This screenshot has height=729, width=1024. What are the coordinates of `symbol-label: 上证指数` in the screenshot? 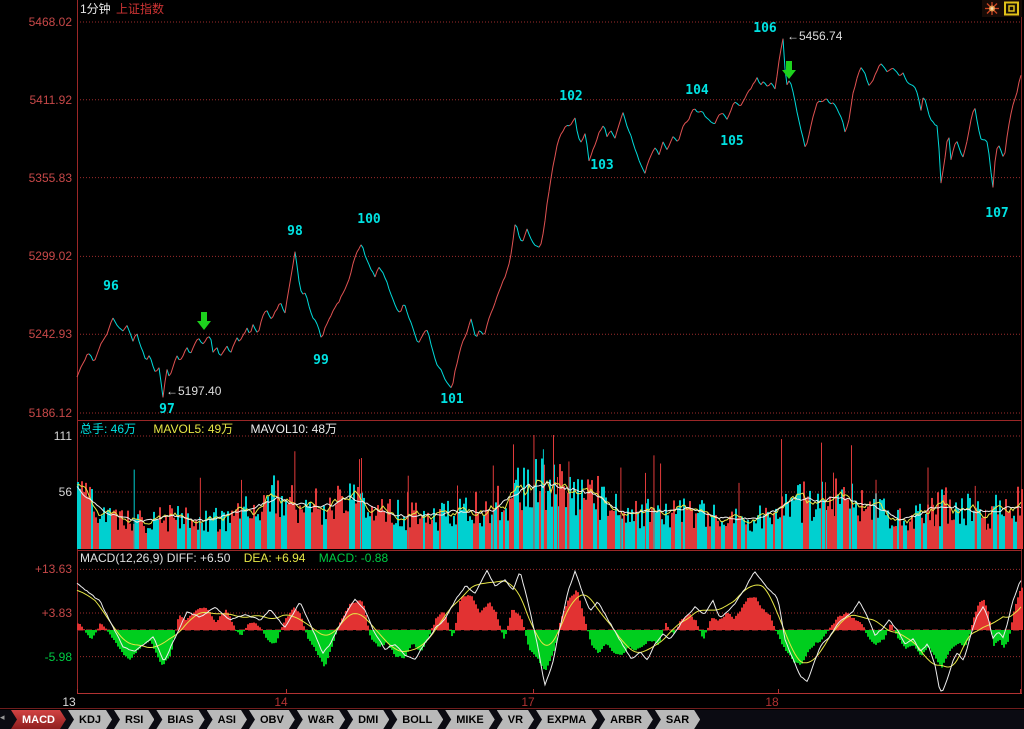 It's located at (140, 9).